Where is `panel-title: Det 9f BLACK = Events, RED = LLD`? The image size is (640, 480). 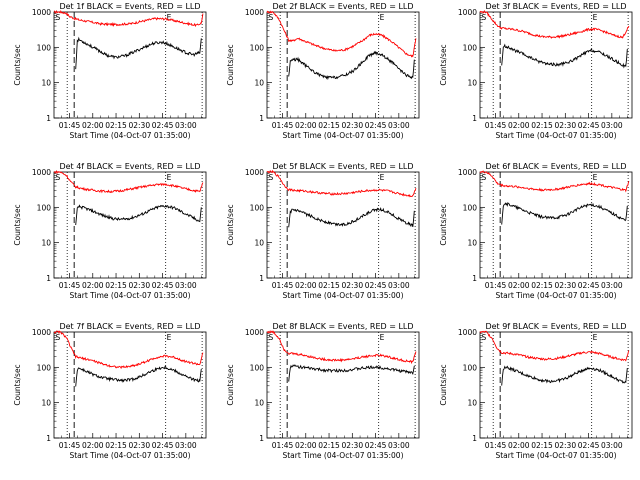
panel-title: Det 9f BLACK = Events, RED = LLD is located at coordinates (555, 326).